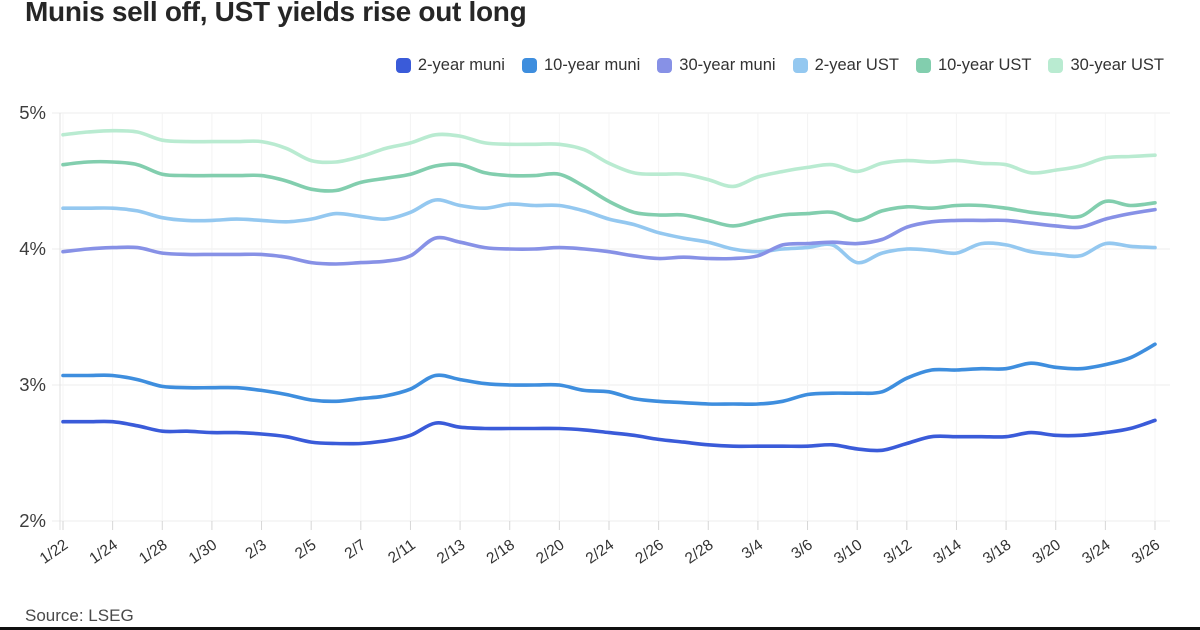 The height and width of the screenshot is (630, 1200). What do you see at coordinates (32, 384) in the screenshot?
I see `y-tick-label: 3%` at bounding box center [32, 384].